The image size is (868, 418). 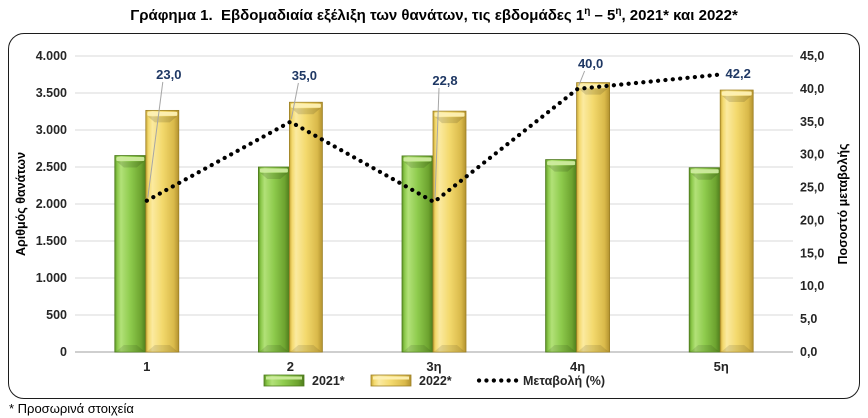 I want to click on right-axis-tick-label: 5,0, so click(x=808, y=319).